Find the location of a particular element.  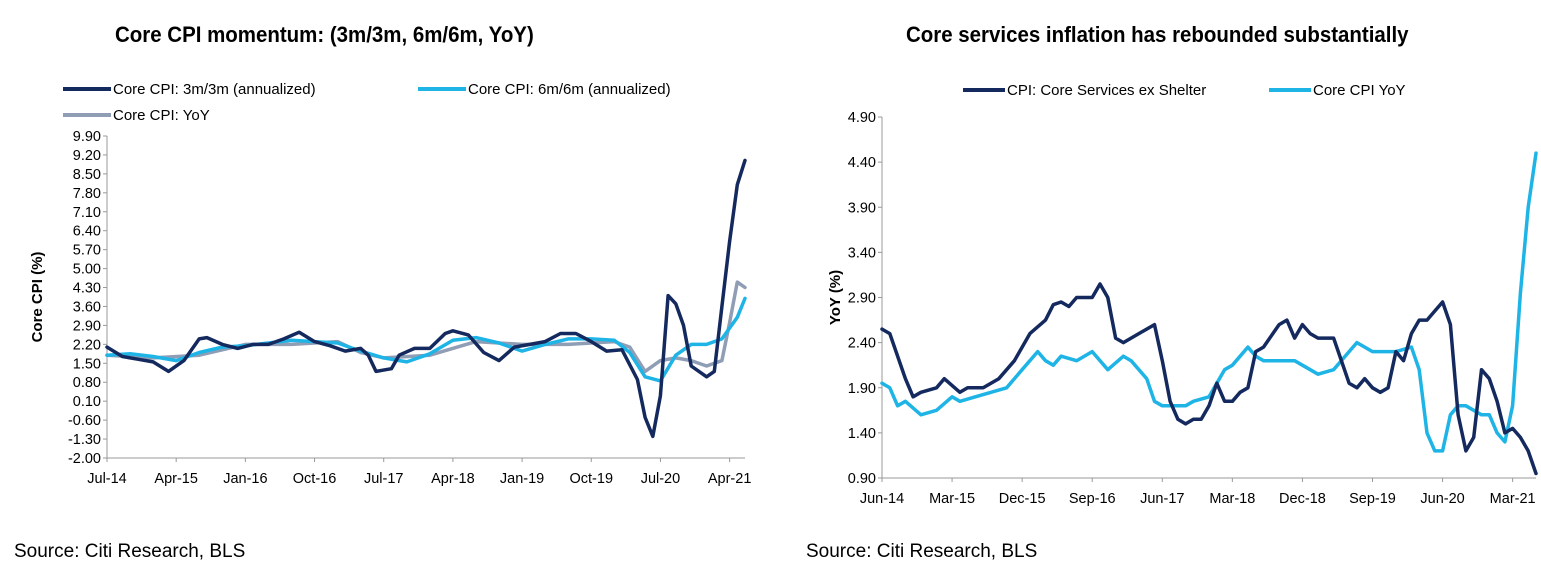

left-source-note: Source: Citi Research, BLS is located at coordinates (130, 551).